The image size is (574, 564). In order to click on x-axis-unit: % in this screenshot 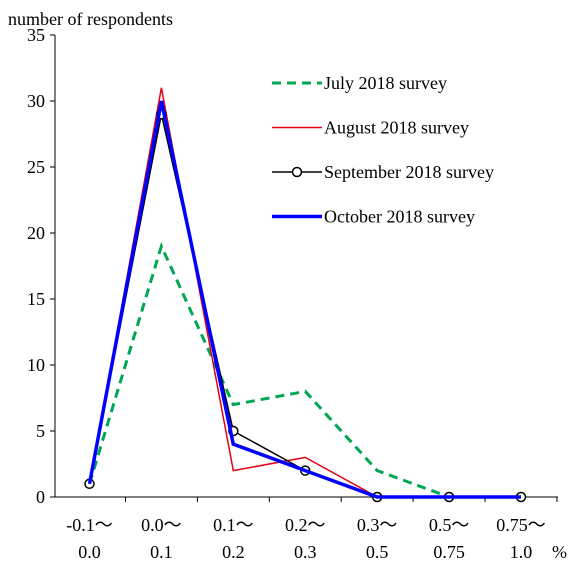, I will do `click(559, 552)`.